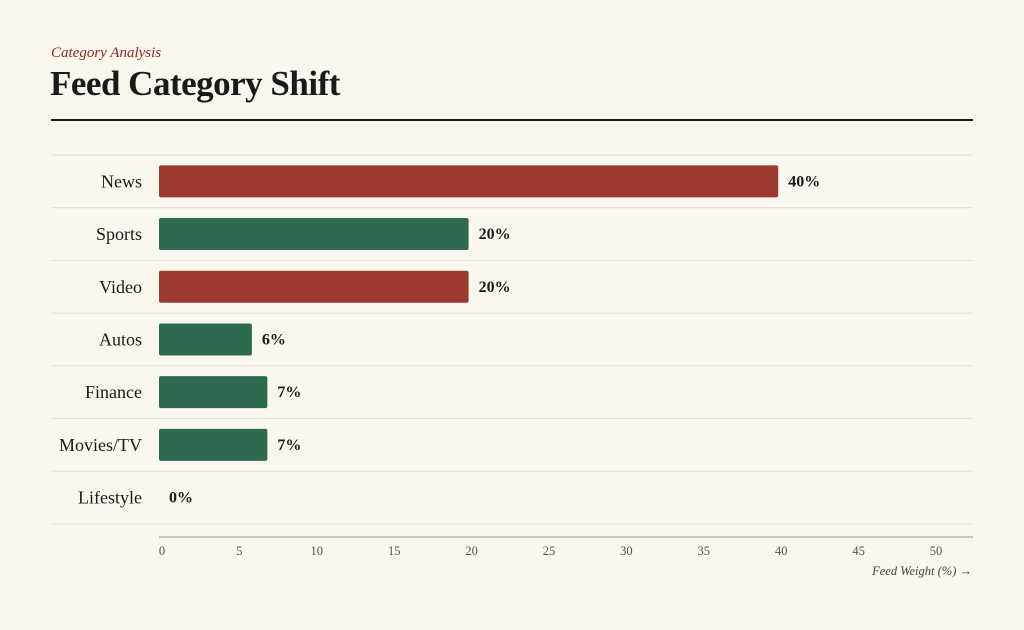 The image size is (1024, 630). I want to click on value-label: 40%, so click(804, 181).